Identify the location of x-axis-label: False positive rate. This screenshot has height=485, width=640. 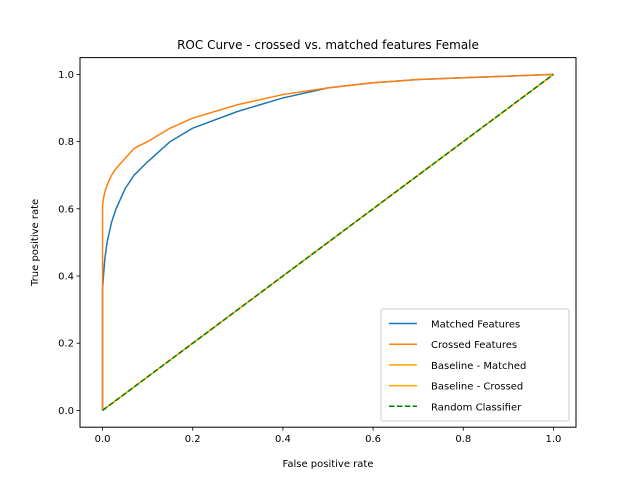
(328, 464).